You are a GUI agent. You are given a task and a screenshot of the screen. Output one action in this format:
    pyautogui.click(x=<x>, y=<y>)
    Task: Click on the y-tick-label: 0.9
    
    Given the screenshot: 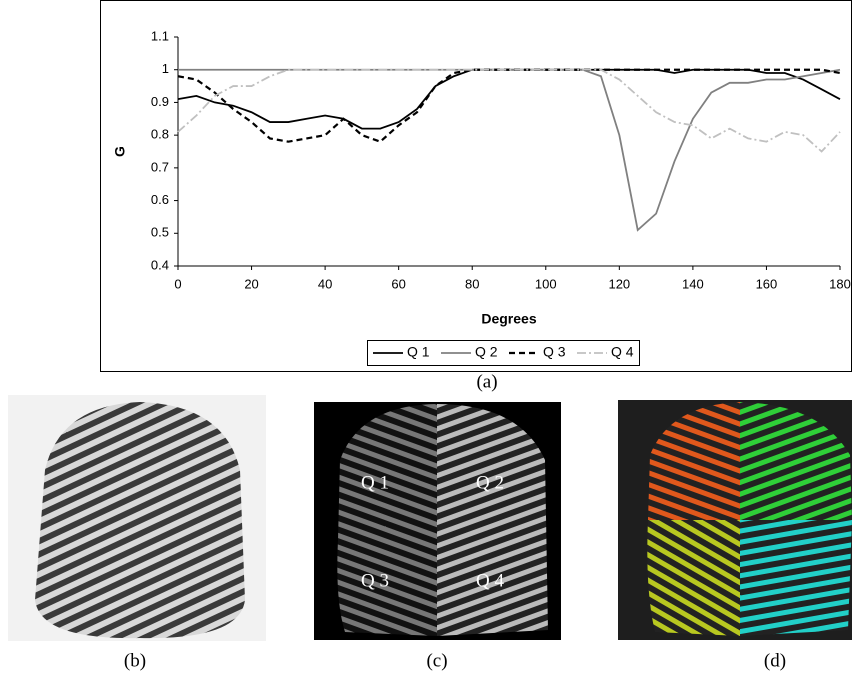 What is the action you would take?
    pyautogui.click(x=160, y=101)
    